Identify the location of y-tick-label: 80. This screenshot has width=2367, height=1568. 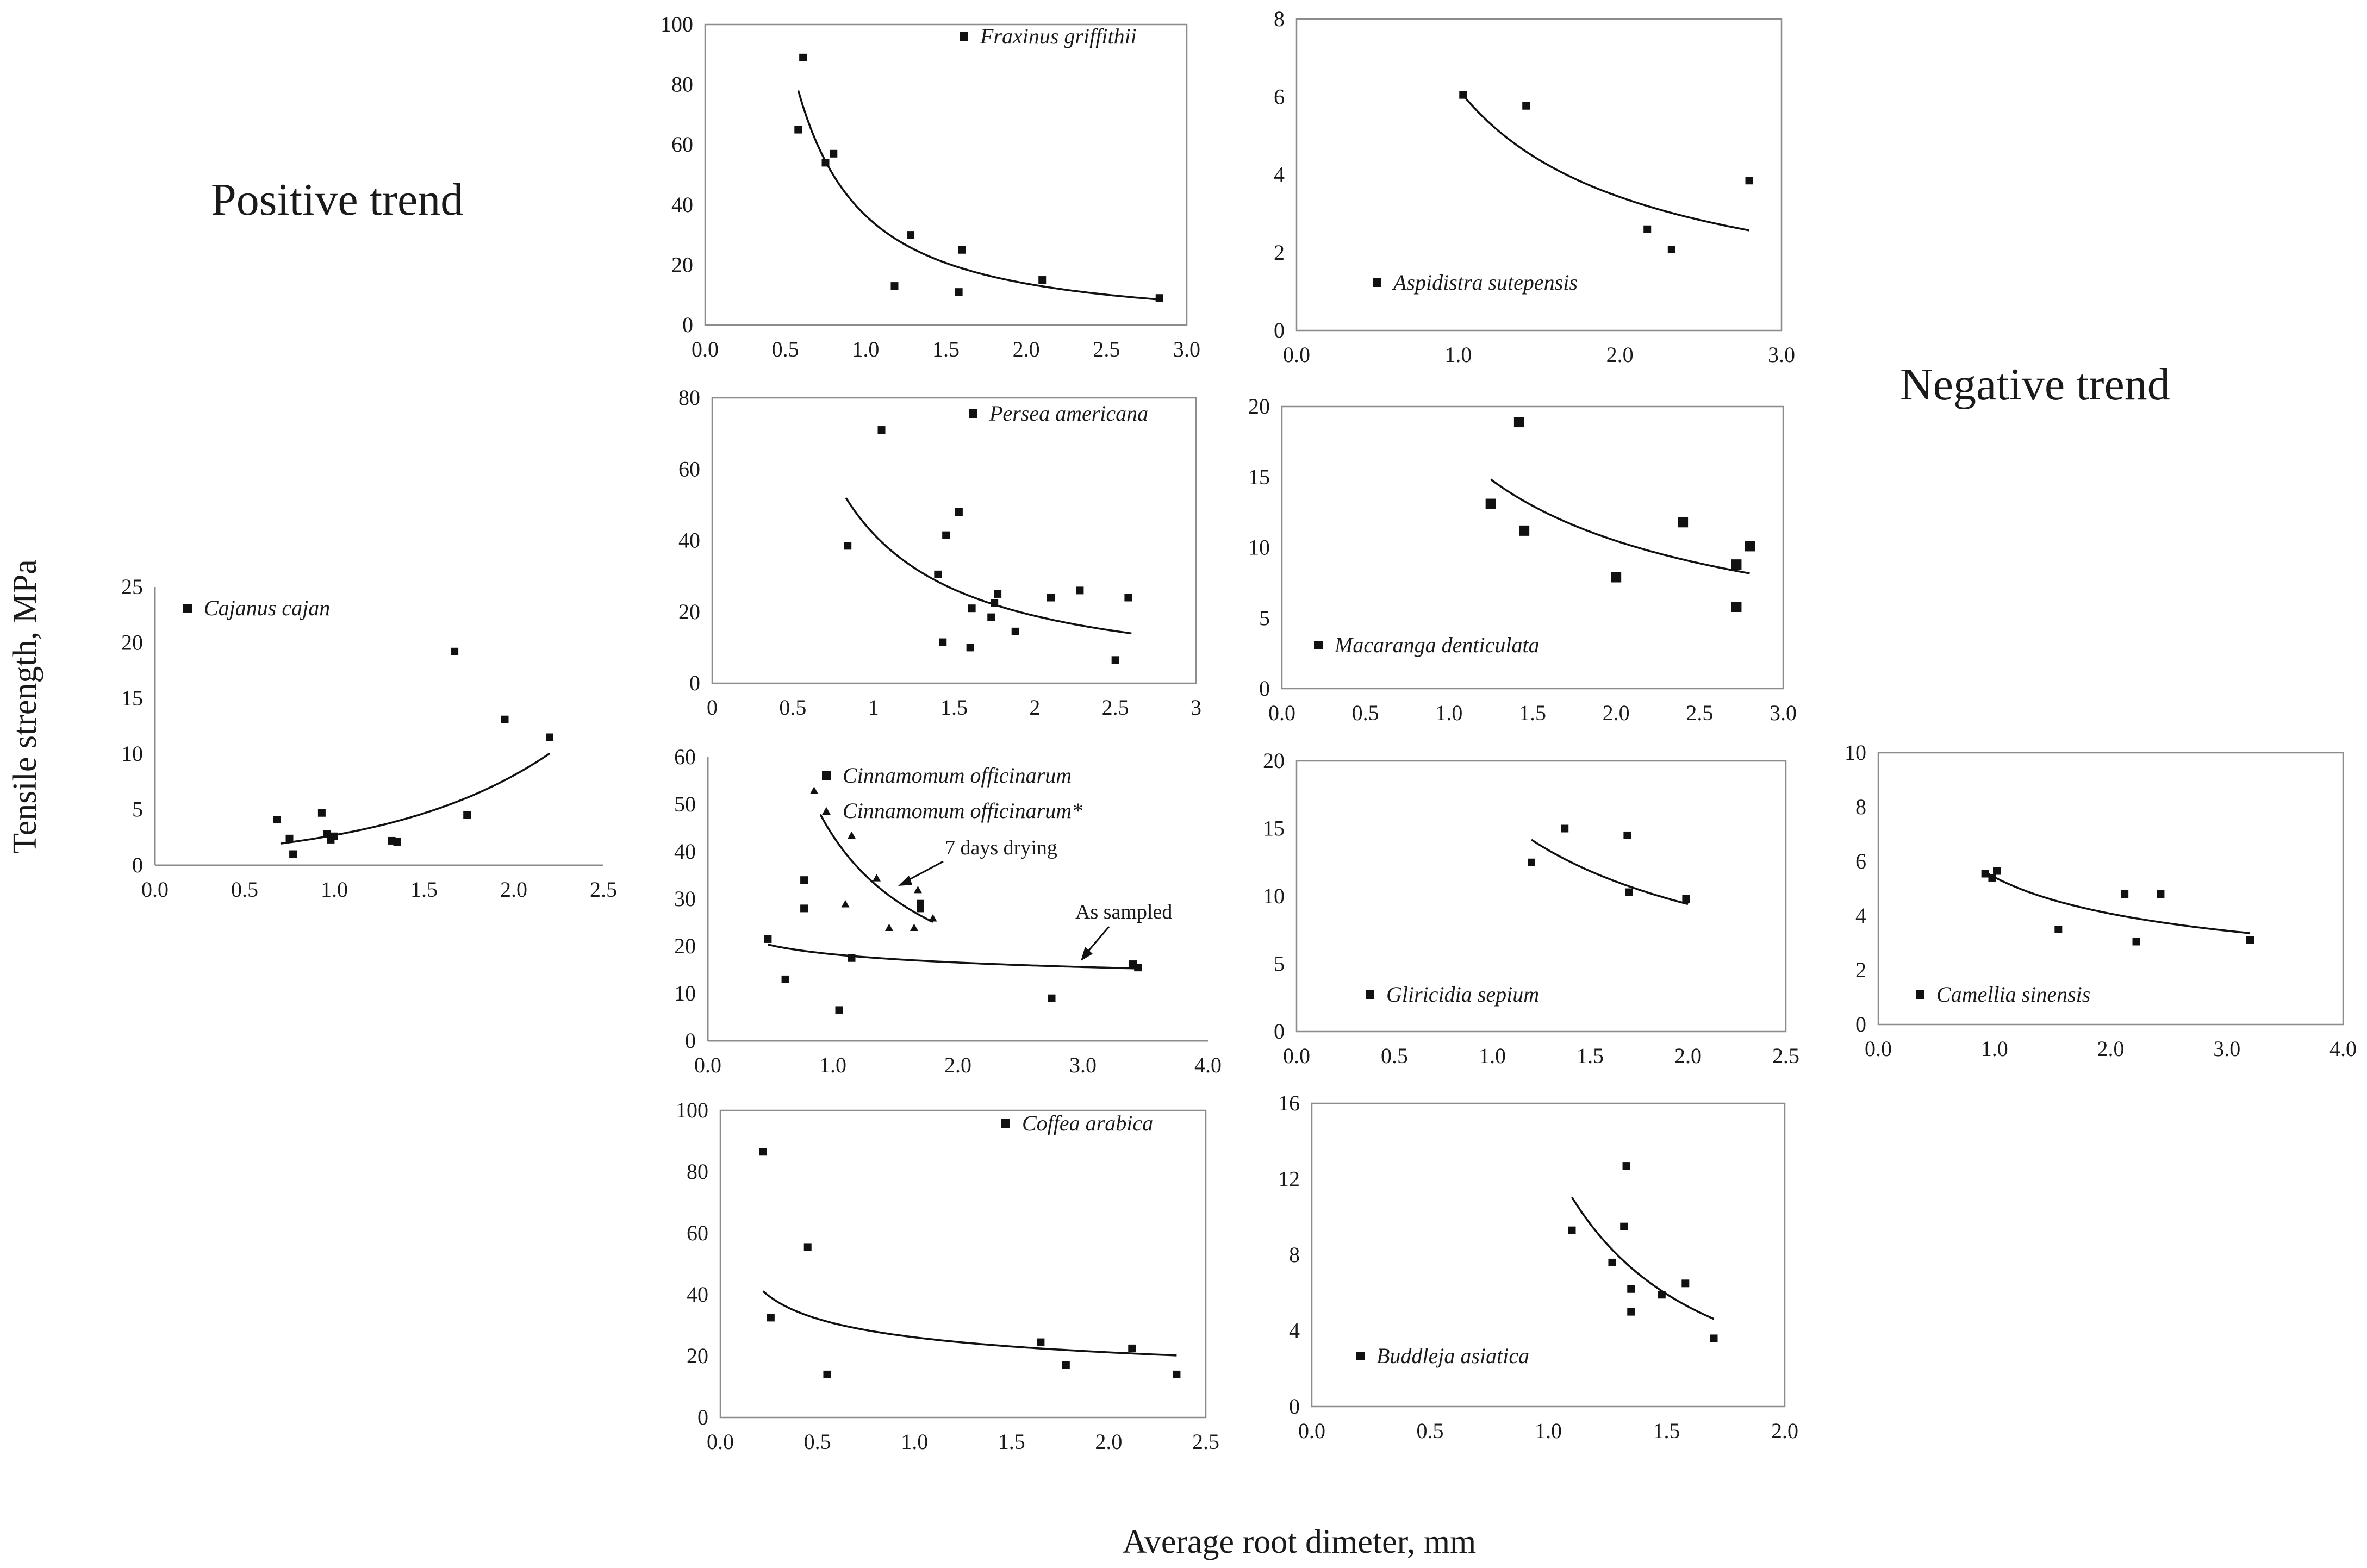
(689, 397).